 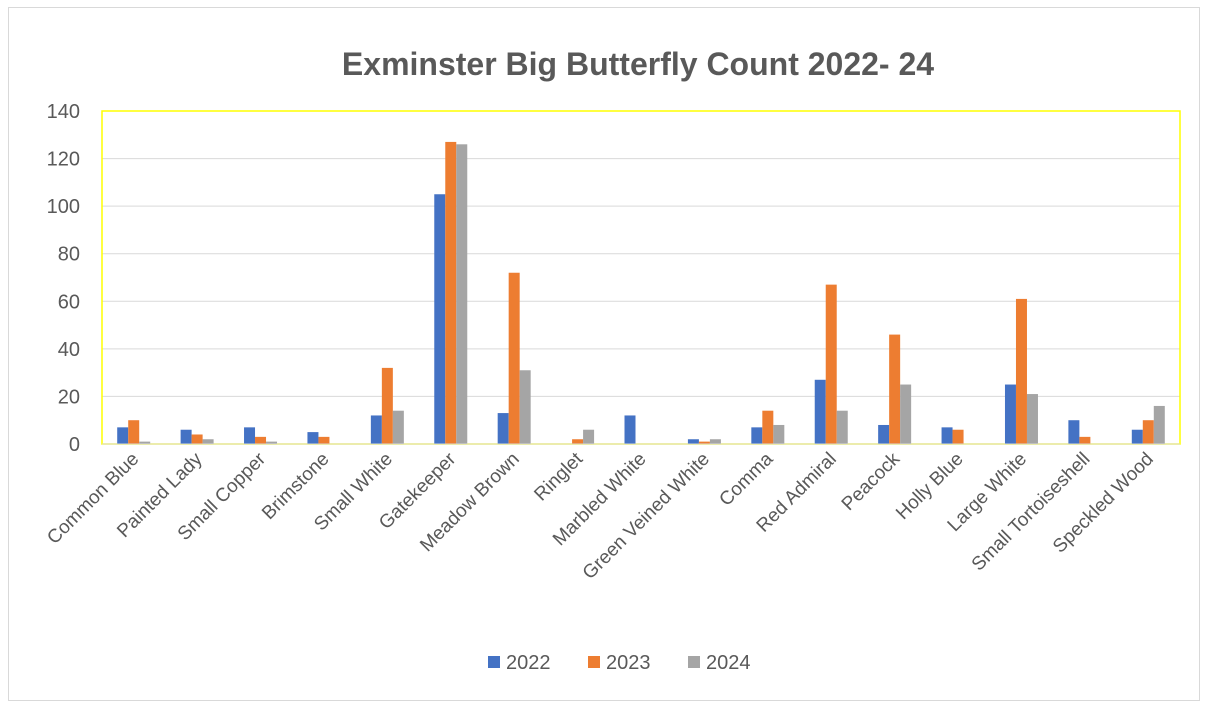 I want to click on bar-2024-peacock, so click(x=906, y=414).